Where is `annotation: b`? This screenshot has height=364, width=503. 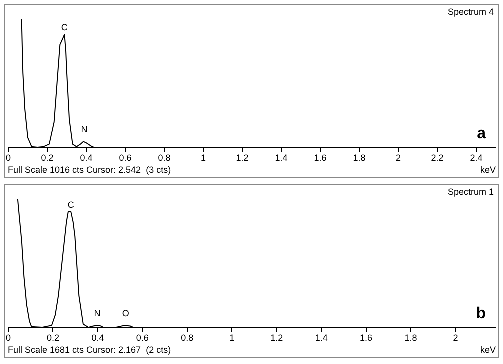
annotation: b is located at coordinates (481, 314).